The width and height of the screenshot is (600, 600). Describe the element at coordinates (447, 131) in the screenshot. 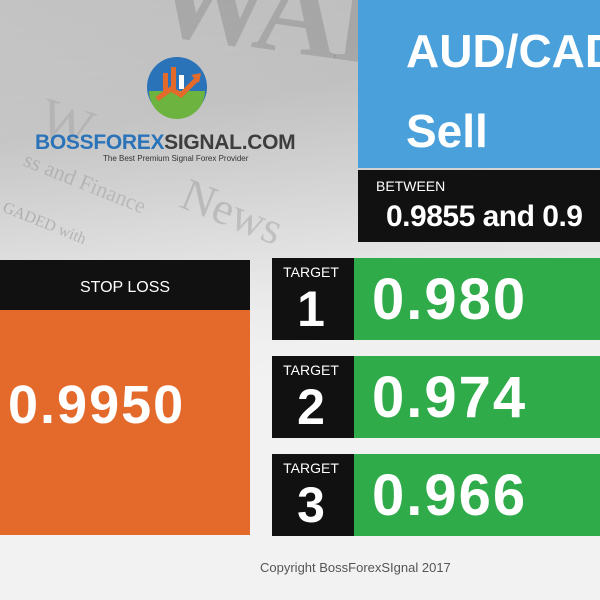

I see `signal-action: Sell` at that location.